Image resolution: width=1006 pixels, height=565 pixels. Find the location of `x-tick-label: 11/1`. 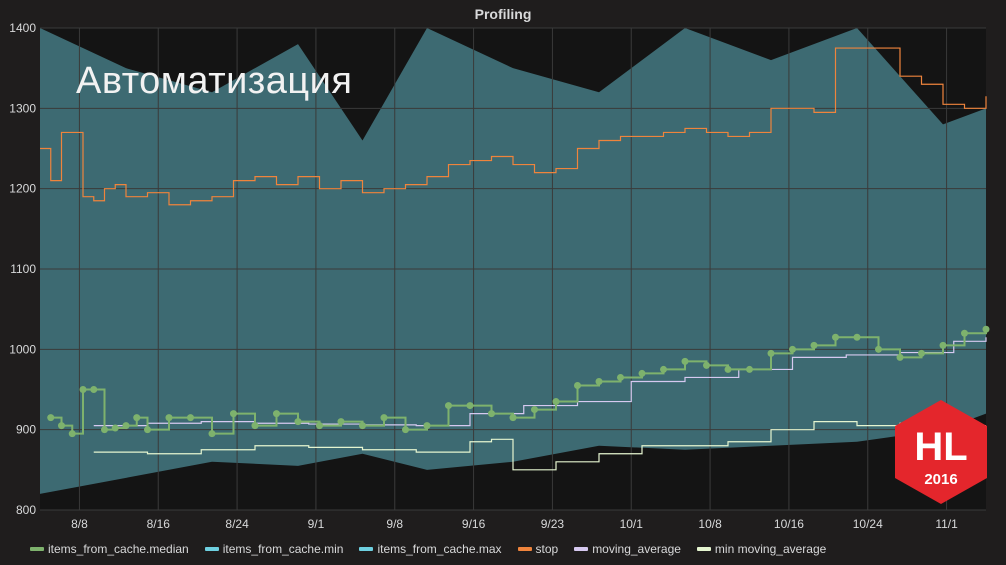

x-tick-label: 11/1 is located at coordinates (946, 524).